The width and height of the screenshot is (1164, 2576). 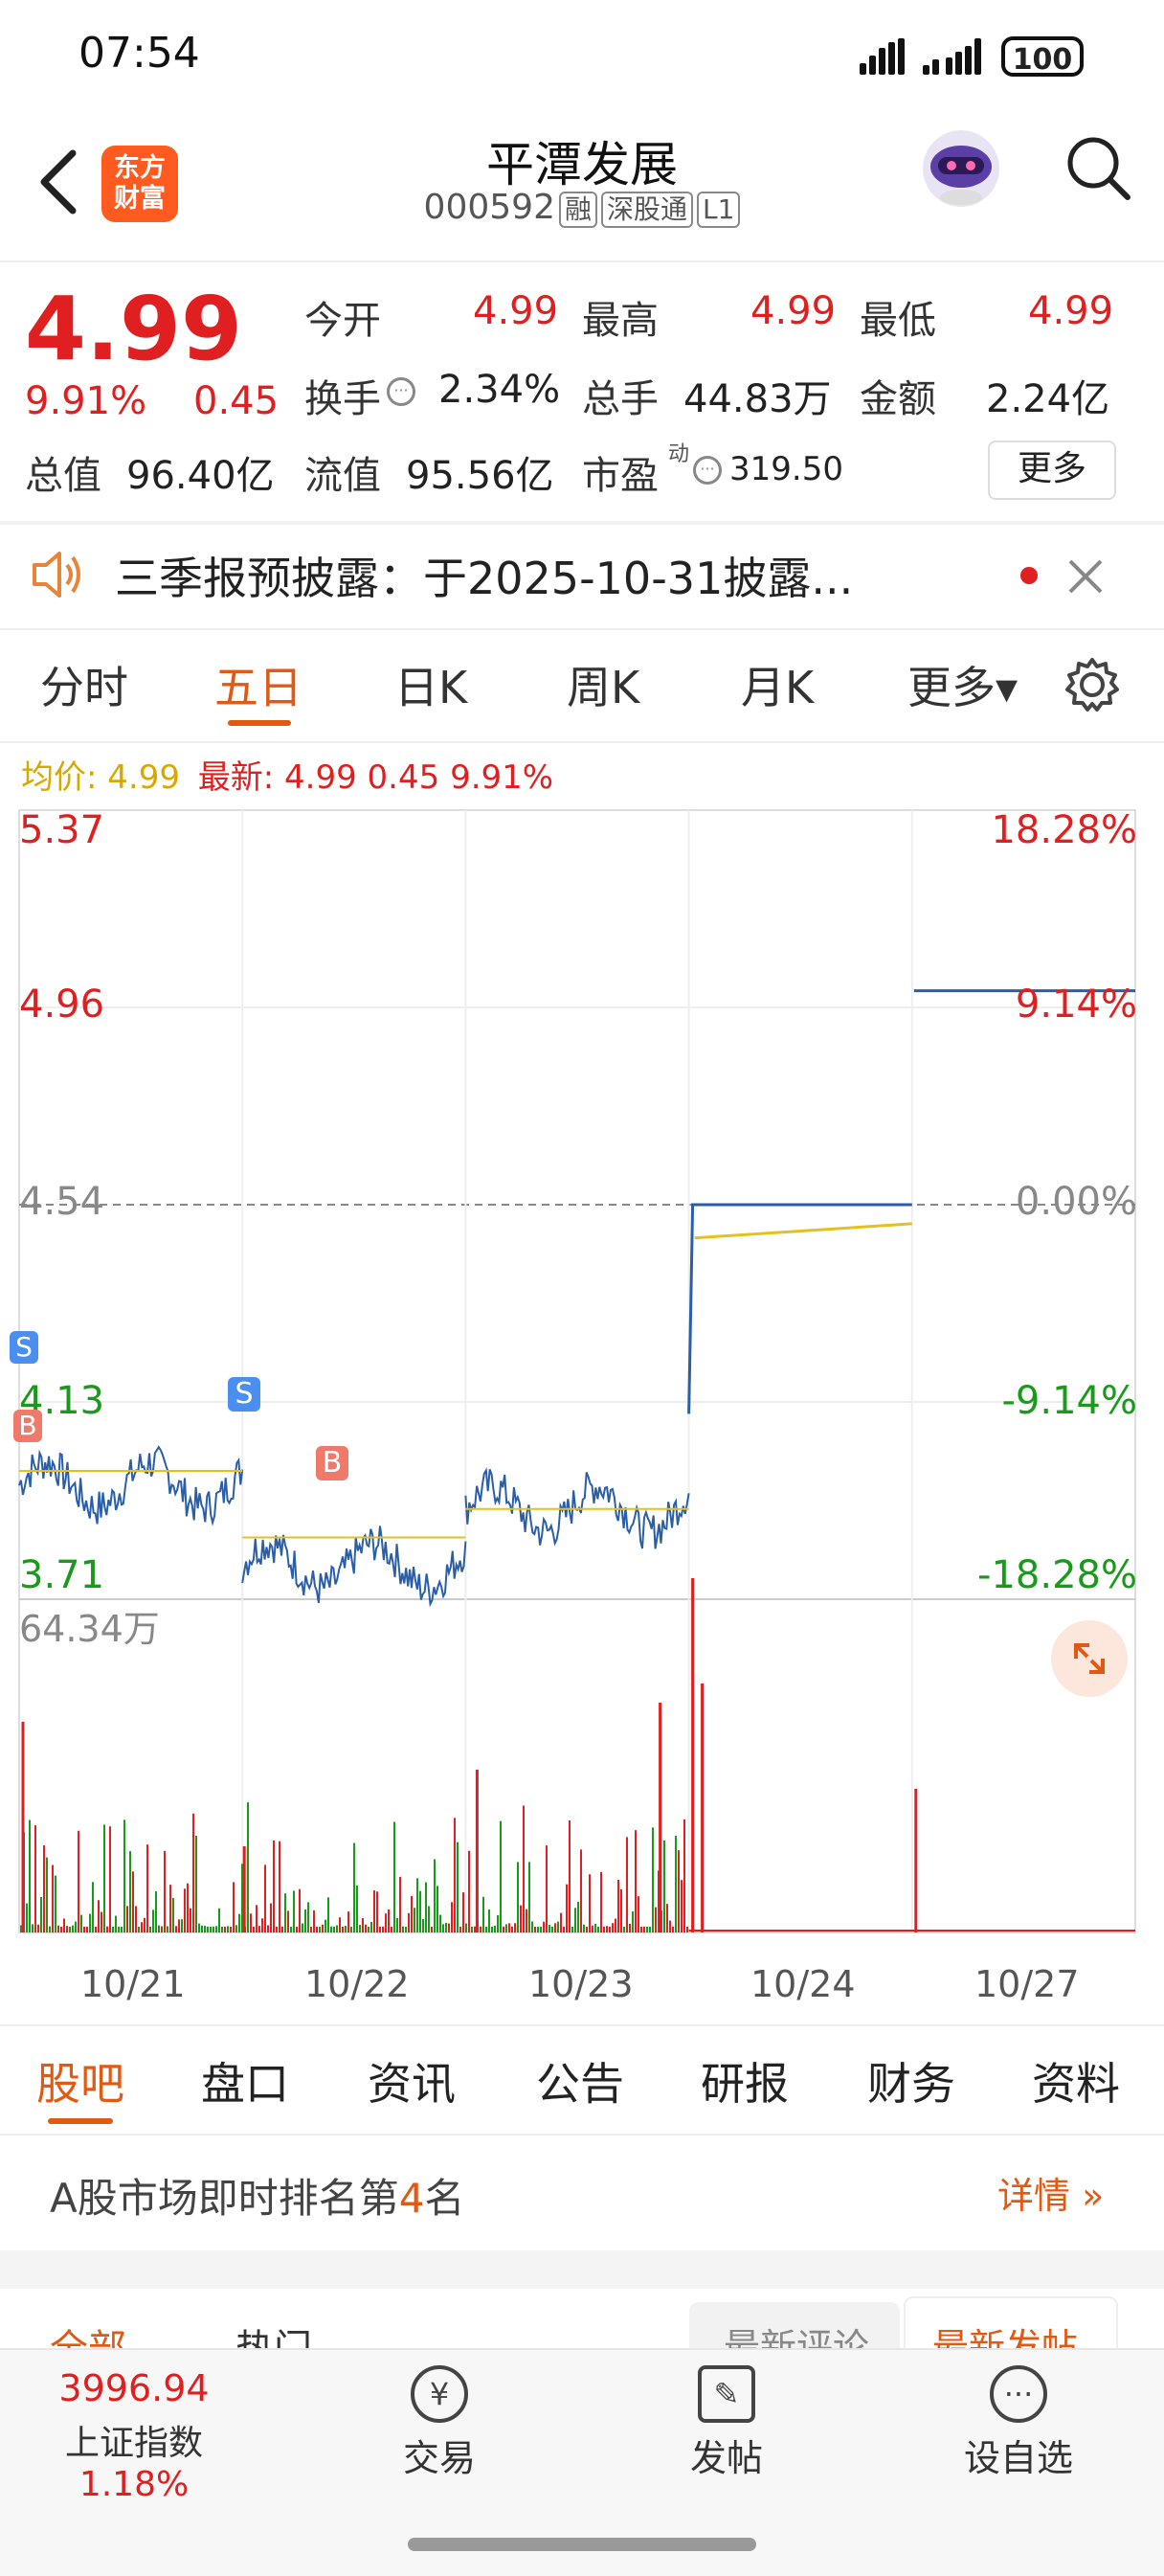 What do you see at coordinates (134, 329) in the screenshot?
I see `current-price: 4.99` at bounding box center [134, 329].